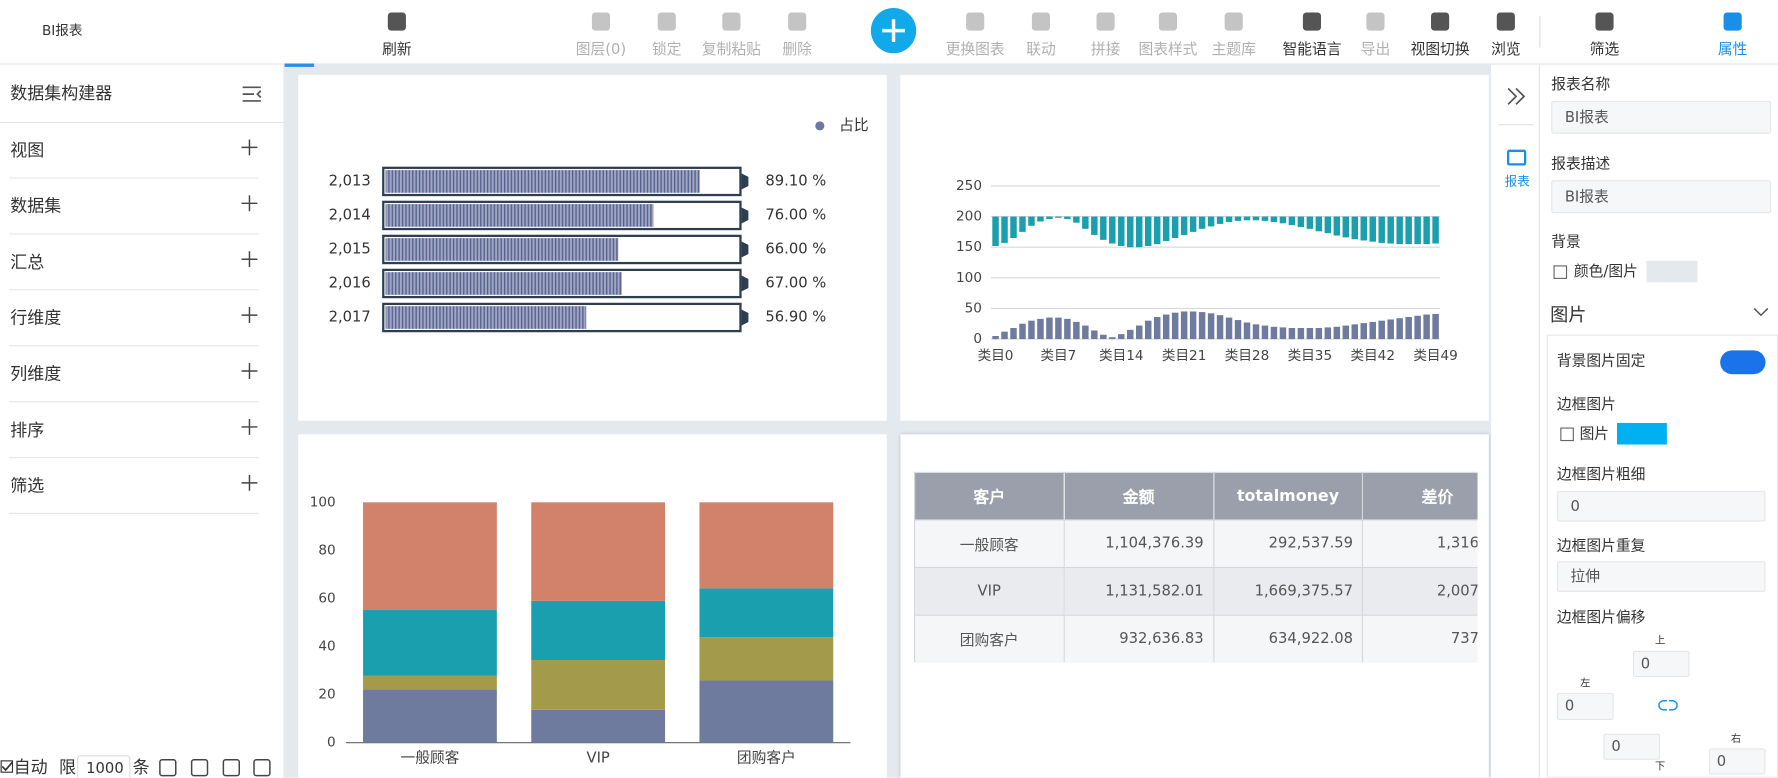 The width and height of the screenshot is (1778, 778). I want to click on checkbox-label: 颜色/图片, so click(1605, 272).